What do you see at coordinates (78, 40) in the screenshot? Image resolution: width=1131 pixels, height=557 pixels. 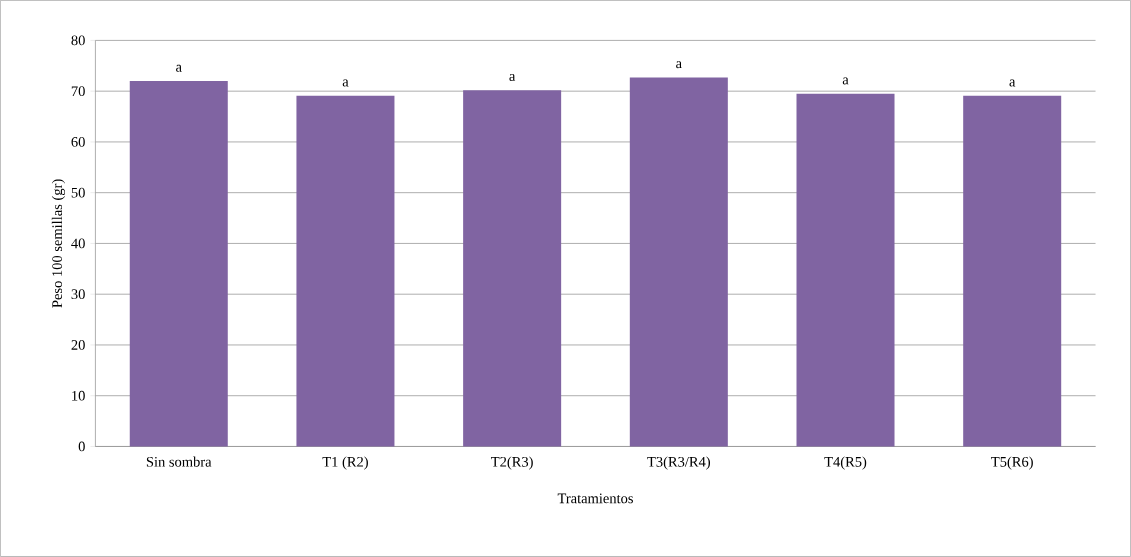 I see `y-tick-label: 80` at bounding box center [78, 40].